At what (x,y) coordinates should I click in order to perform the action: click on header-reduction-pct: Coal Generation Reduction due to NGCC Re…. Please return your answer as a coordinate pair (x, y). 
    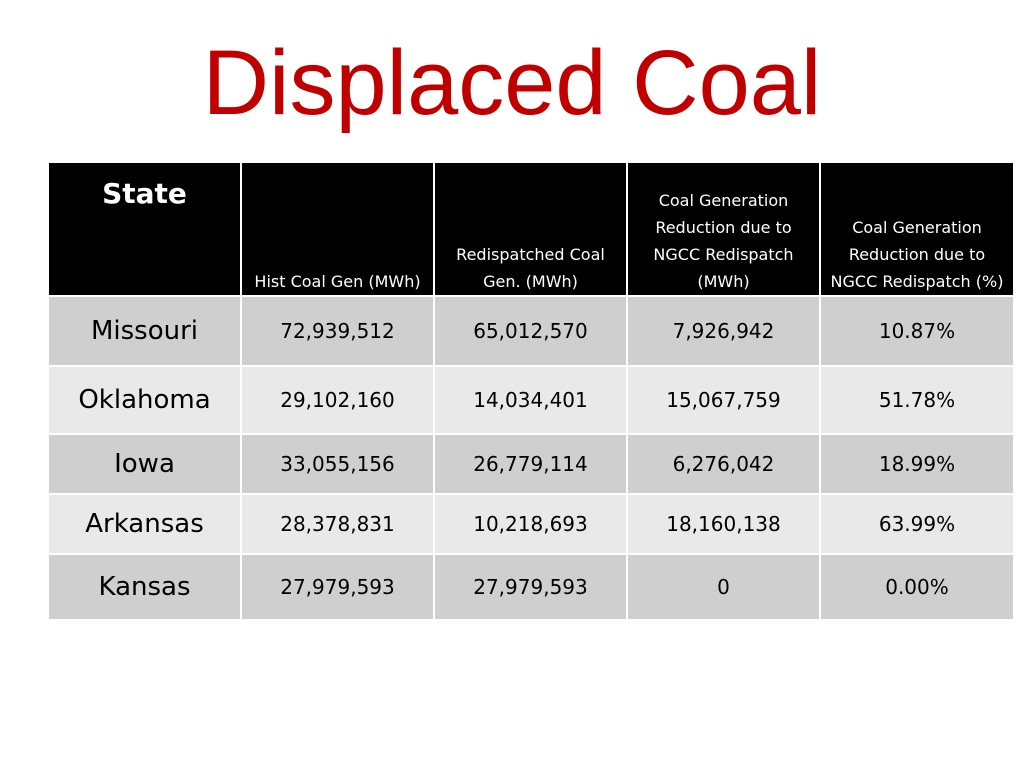
    Looking at the image, I should click on (917, 229).